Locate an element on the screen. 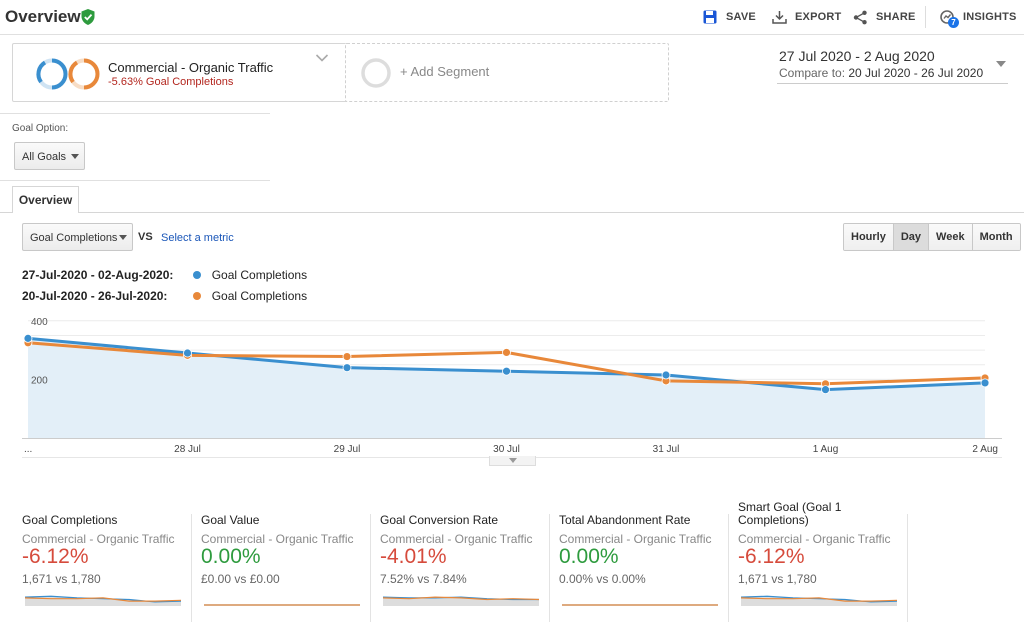  period-hourly-button: Hourly is located at coordinates (868, 237).